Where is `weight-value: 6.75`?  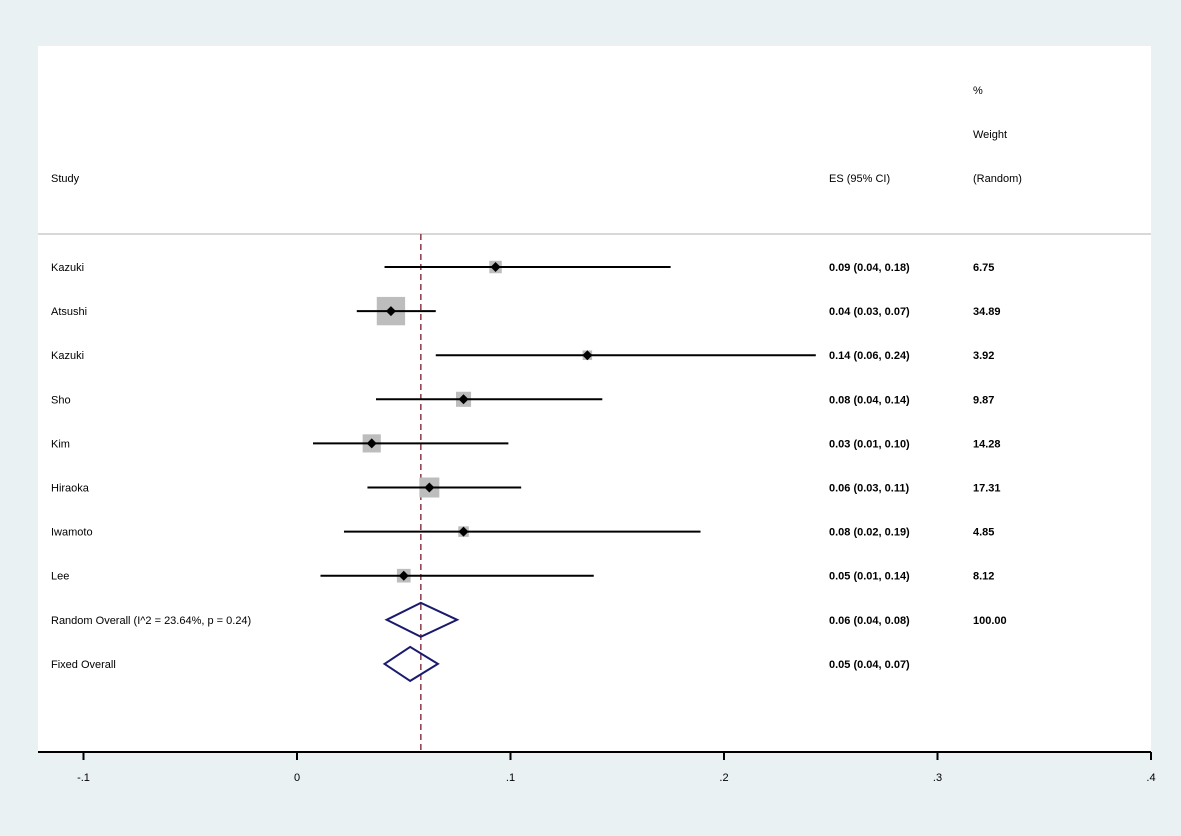 weight-value: 6.75 is located at coordinates (983, 268).